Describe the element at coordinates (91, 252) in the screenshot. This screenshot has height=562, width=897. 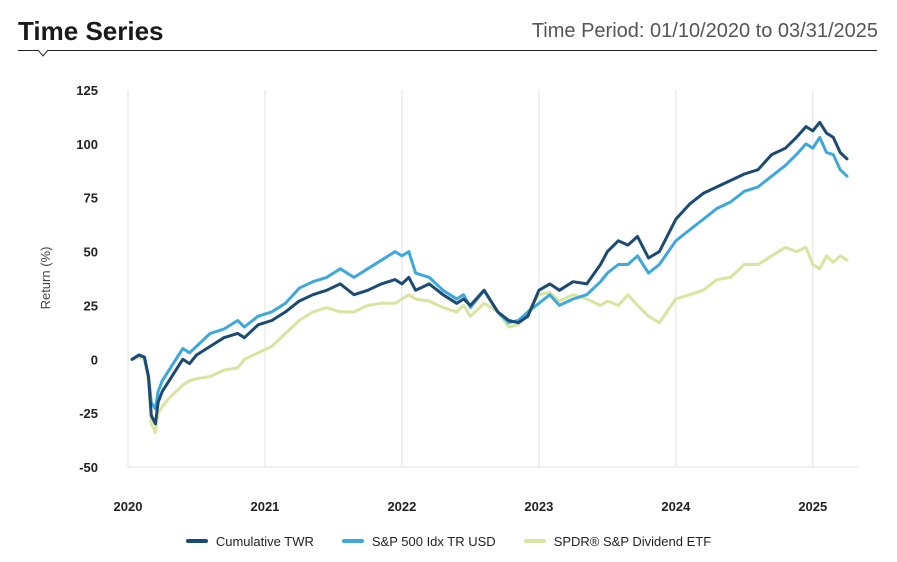
I see `y-tick-label: 50` at that location.